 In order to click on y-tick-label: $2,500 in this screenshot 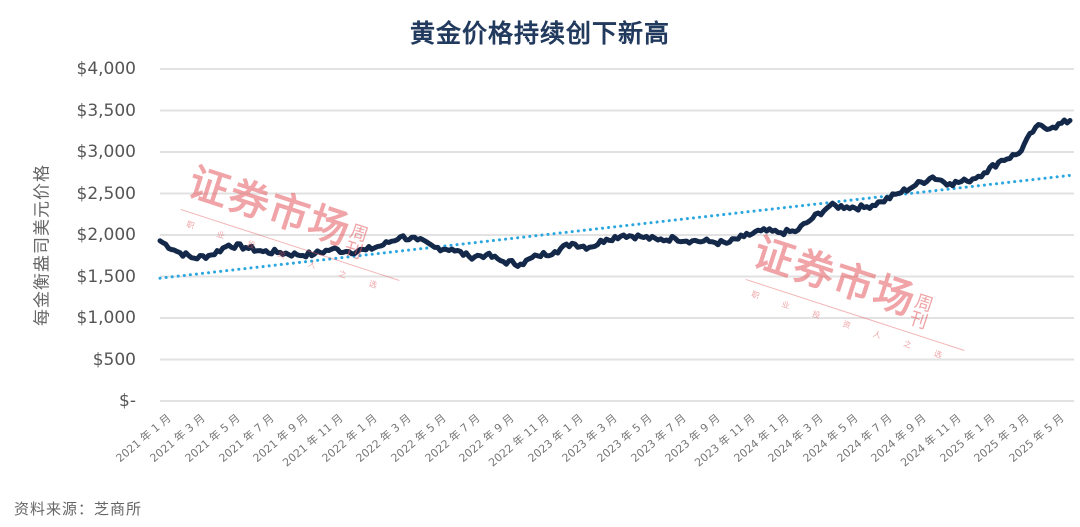, I will do `click(106, 193)`.